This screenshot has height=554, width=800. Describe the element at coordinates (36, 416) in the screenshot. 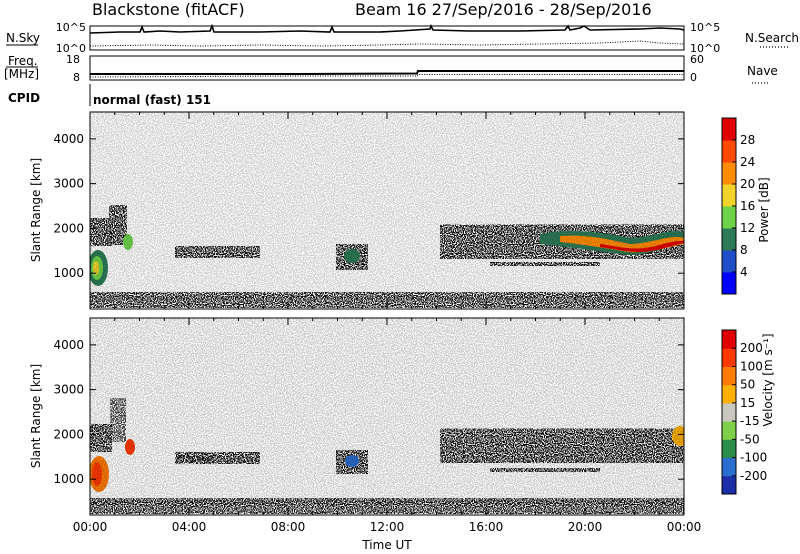

I see `velocity-ylabel: Slant Range [km]` at that location.